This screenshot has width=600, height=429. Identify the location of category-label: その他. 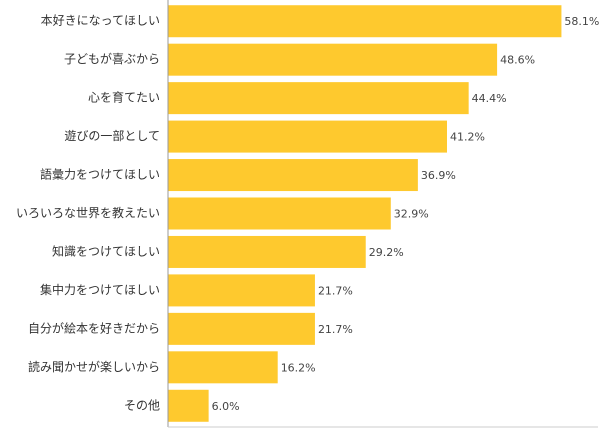
(142, 405).